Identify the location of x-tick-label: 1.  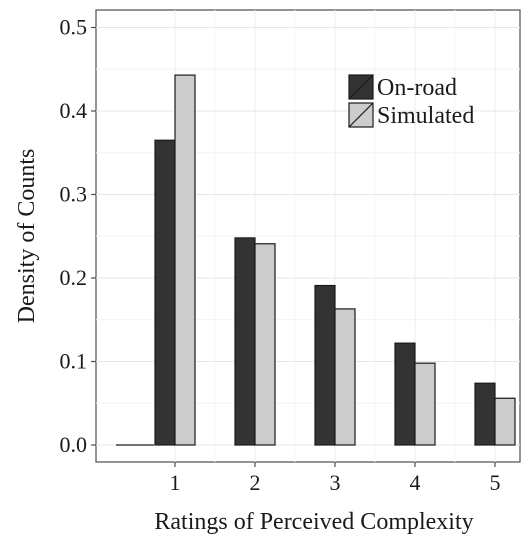
(175, 482).